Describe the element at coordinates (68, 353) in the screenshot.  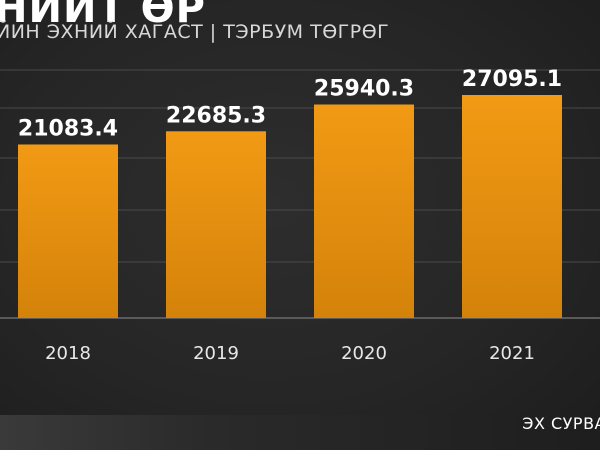
I see `x-tick-2018: 2018` at that location.